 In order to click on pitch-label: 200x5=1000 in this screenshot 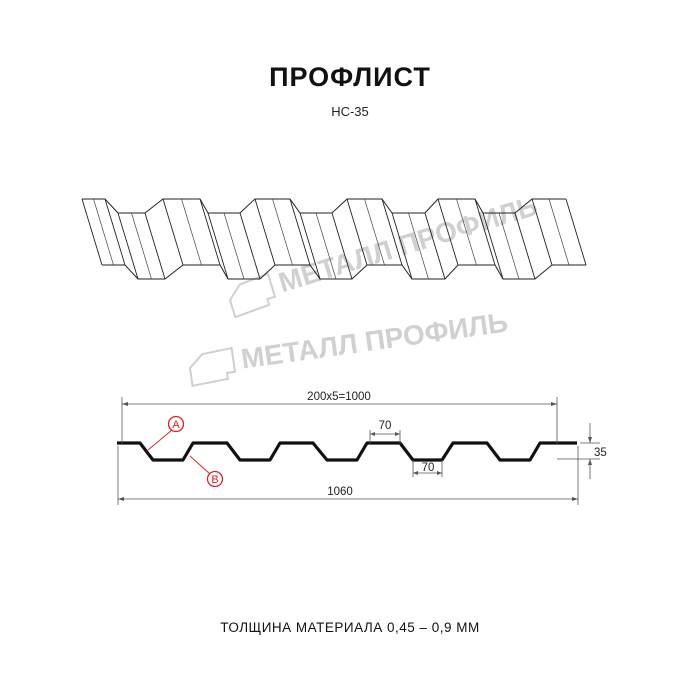, I will do `click(339, 397)`.